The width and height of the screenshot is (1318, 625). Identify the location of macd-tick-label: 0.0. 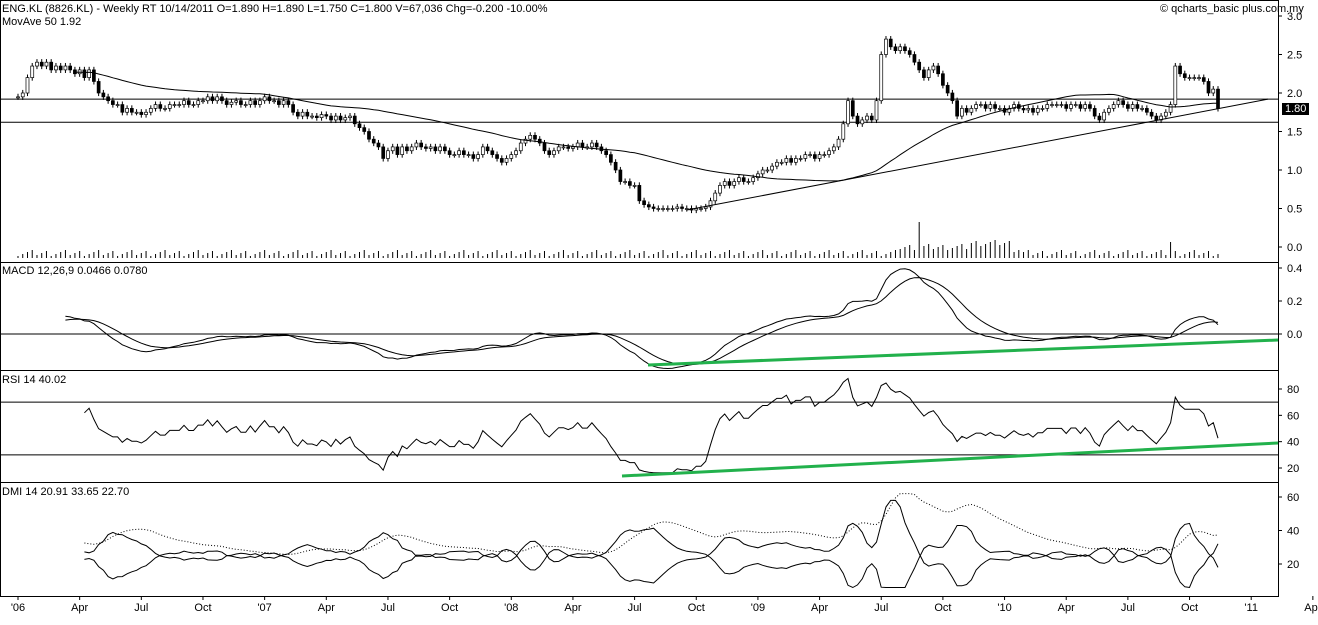
(1294, 335).